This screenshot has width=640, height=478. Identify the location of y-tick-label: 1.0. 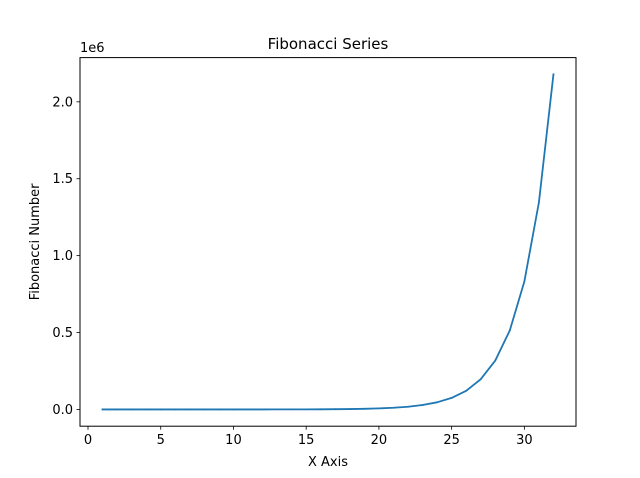
(62, 256).